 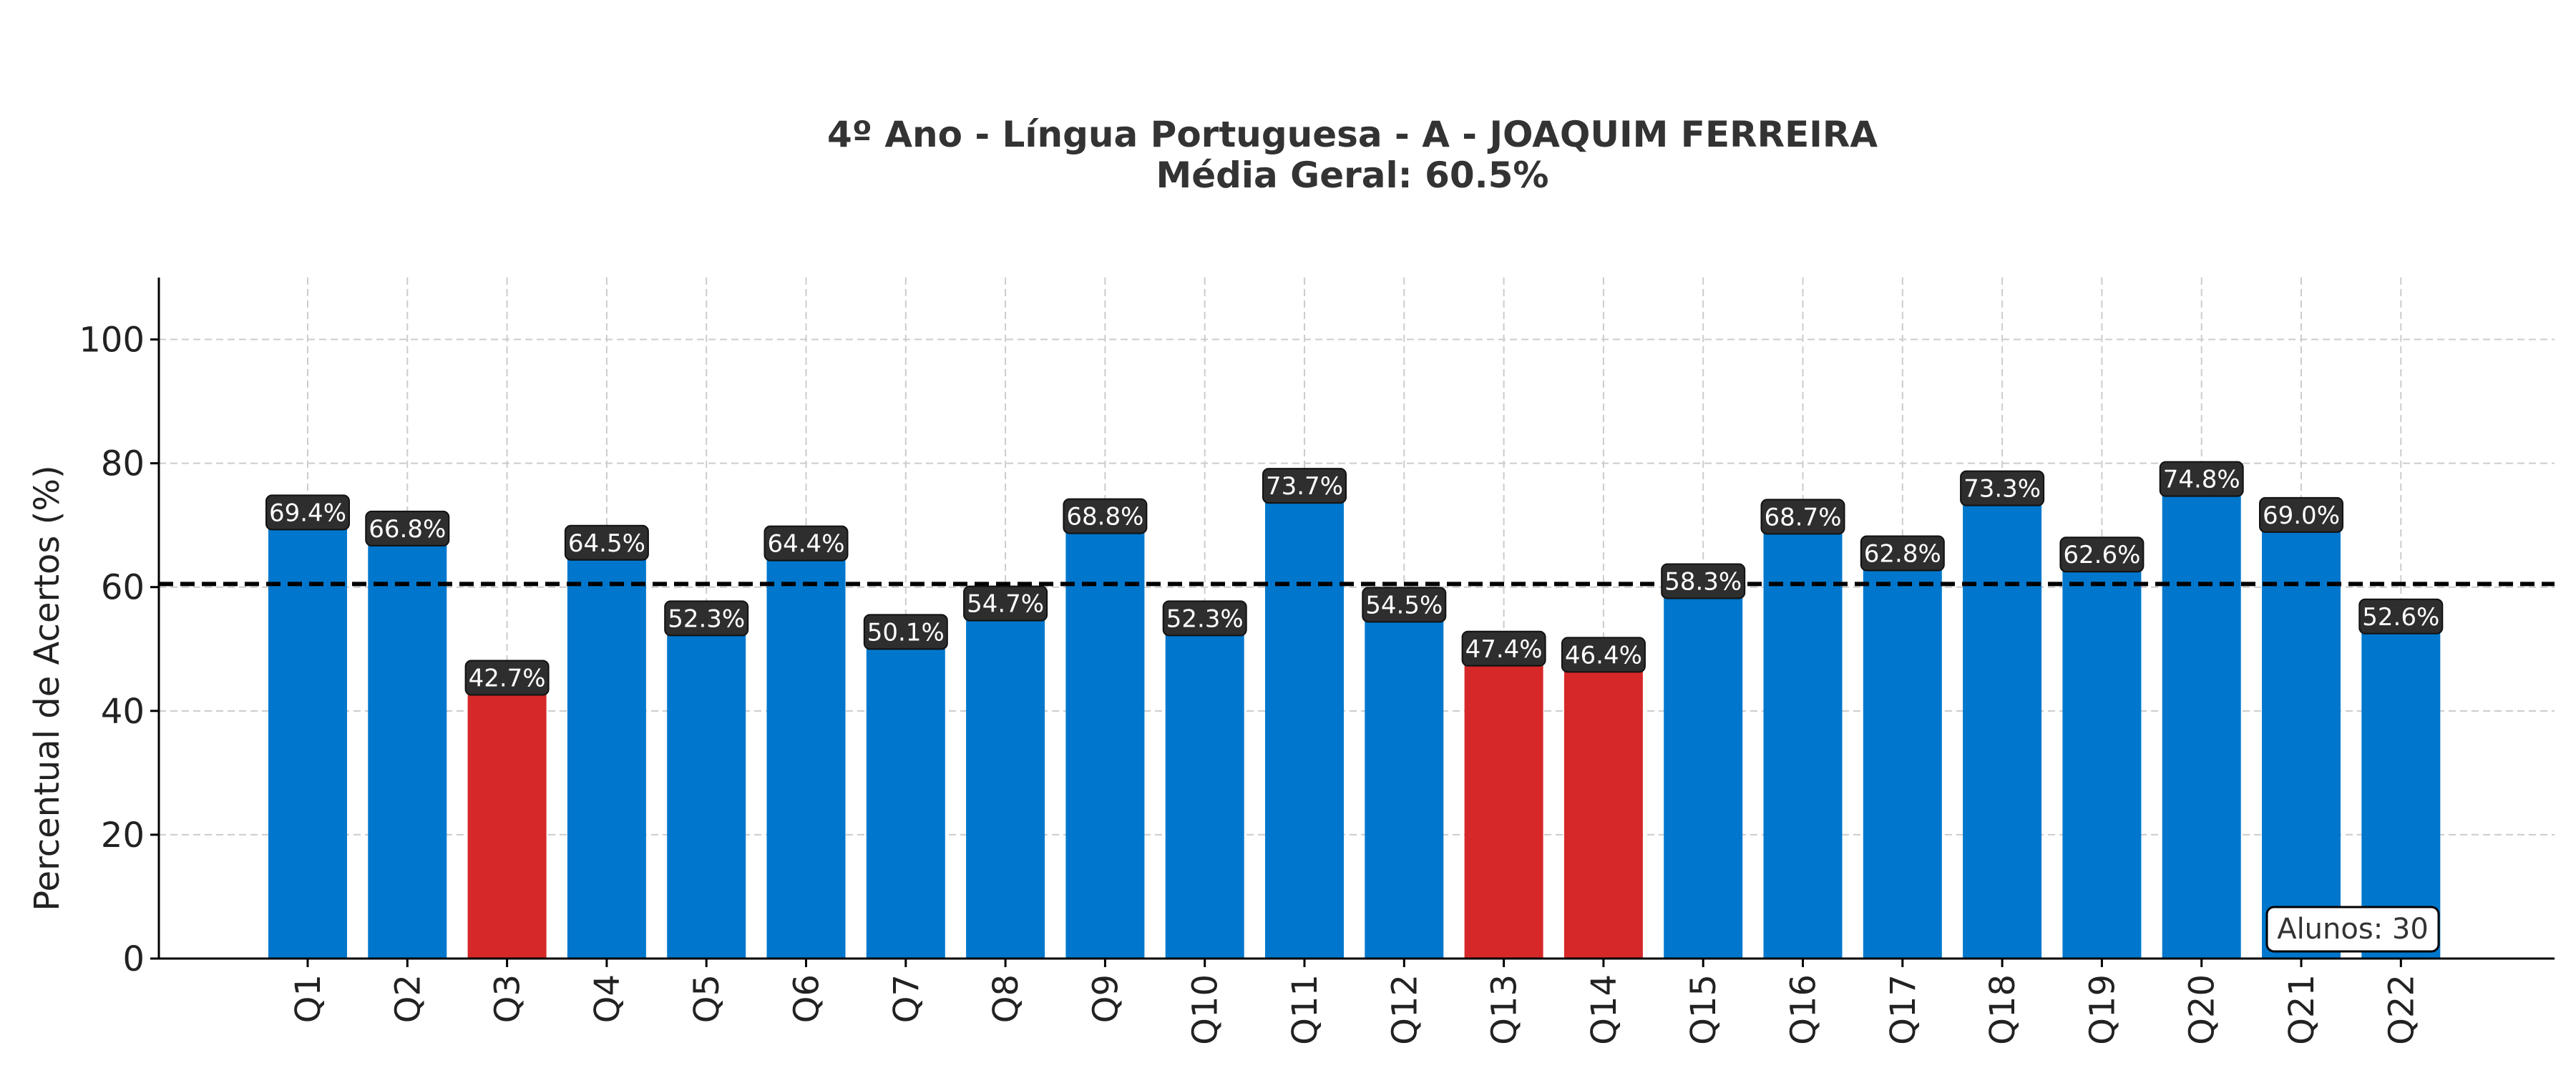 What do you see at coordinates (1603, 815) in the screenshot?
I see `bar-q14` at bounding box center [1603, 815].